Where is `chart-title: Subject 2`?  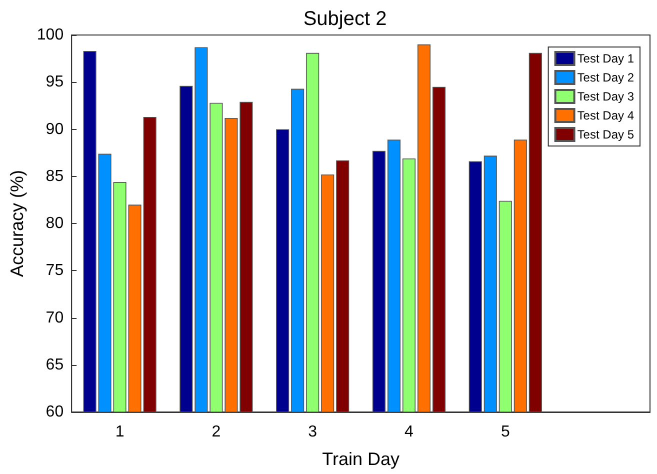
chart-title: Subject 2 is located at coordinates (345, 19).